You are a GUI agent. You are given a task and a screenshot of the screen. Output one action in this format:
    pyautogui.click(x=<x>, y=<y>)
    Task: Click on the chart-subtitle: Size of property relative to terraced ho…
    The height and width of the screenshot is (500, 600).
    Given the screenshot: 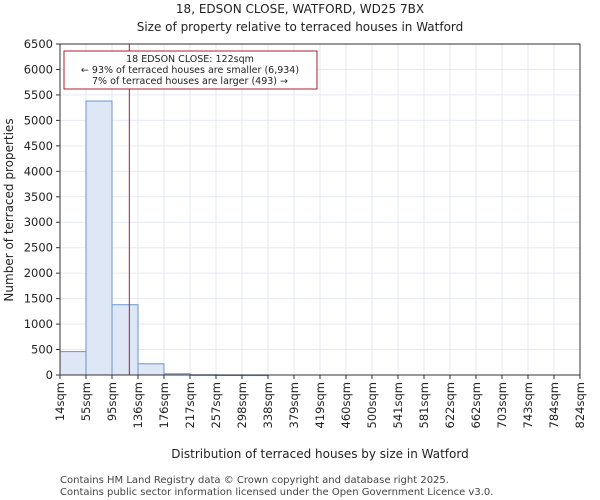 What is the action you would take?
    pyautogui.click(x=300, y=27)
    